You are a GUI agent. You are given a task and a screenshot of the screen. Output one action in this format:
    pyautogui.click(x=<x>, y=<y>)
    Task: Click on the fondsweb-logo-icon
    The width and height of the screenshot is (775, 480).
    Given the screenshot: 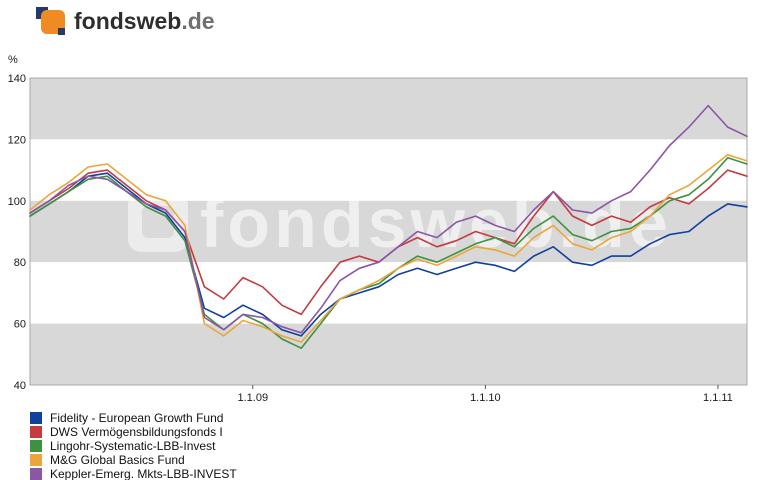 What is the action you would take?
    pyautogui.click(x=50, y=21)
    